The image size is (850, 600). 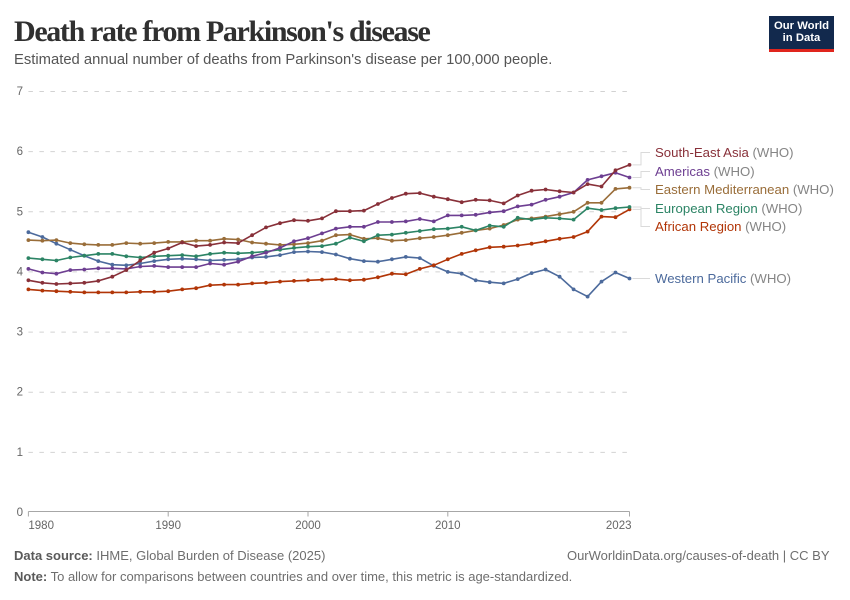 I want to click on svg-text: Western Pacific (WHO), so click(x=723, y=278).